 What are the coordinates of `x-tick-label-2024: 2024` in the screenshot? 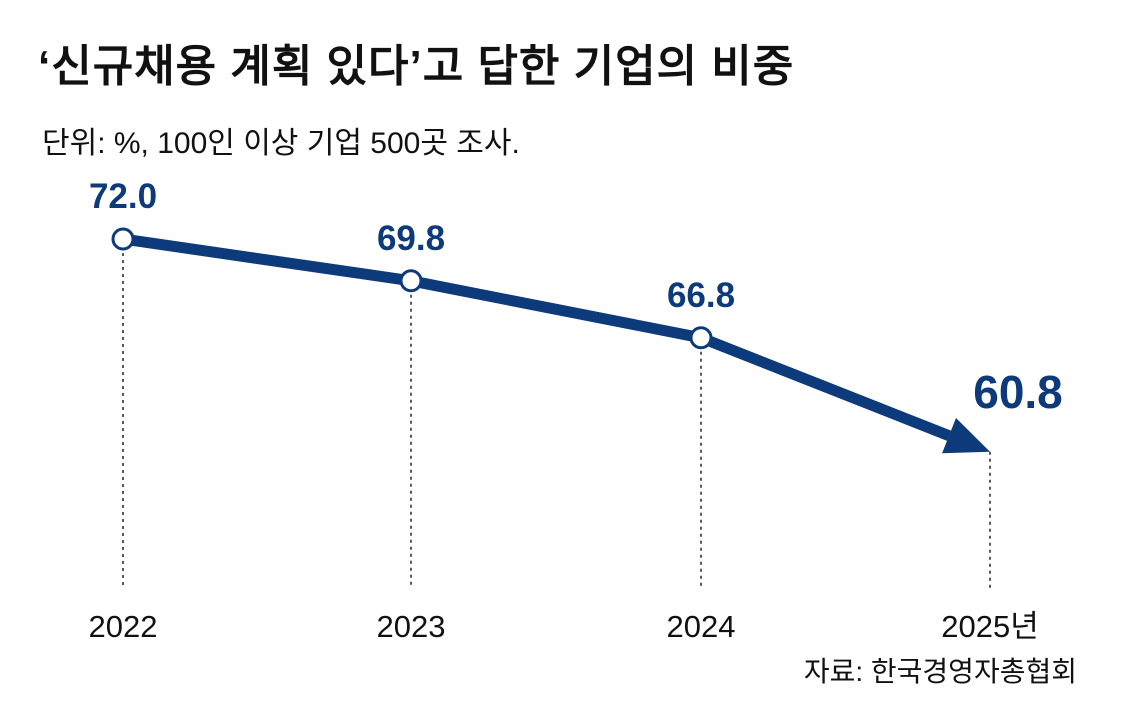 It's located at (701, 626).